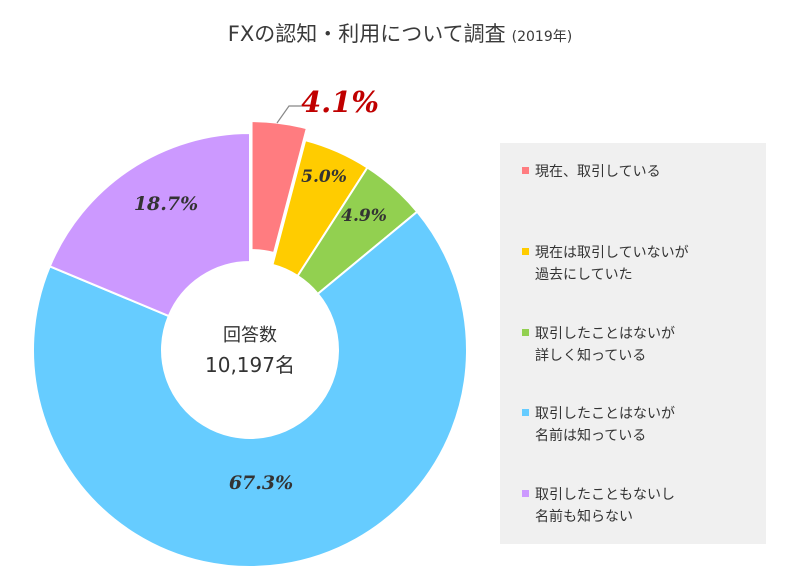  I want to click on legend-label-line: 現在、取引している, so click(598, 172).